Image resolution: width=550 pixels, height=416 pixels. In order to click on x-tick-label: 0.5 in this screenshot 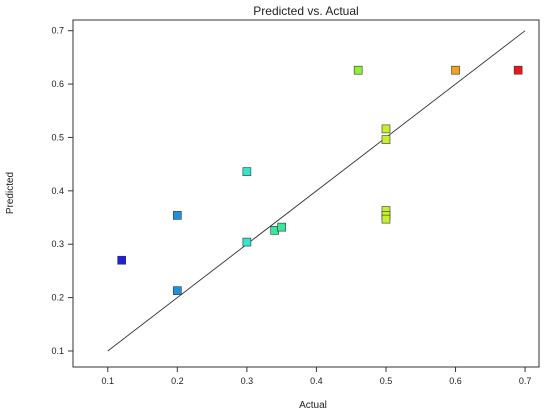, I will do `click(386, 381)`.